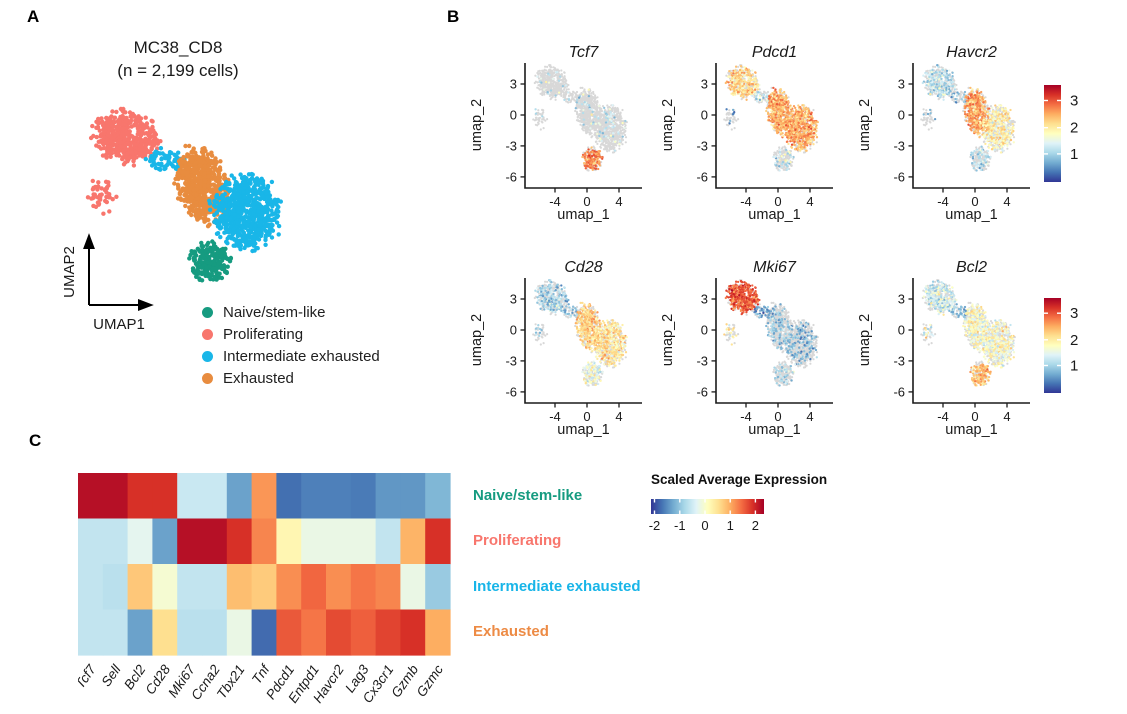  I want to click on legend-item-proliferating: Proliferating, so click(291, 334).